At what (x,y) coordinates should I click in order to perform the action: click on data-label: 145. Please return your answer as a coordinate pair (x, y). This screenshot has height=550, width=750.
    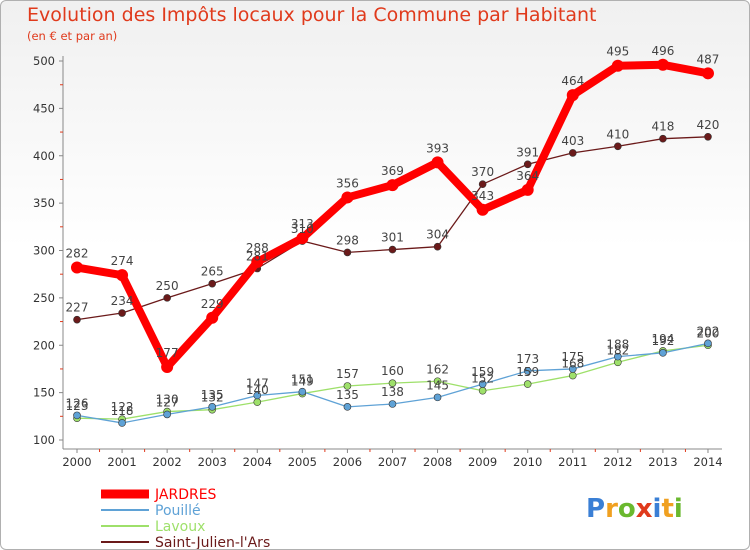
    Looking at the image, I should click on (437, 385).